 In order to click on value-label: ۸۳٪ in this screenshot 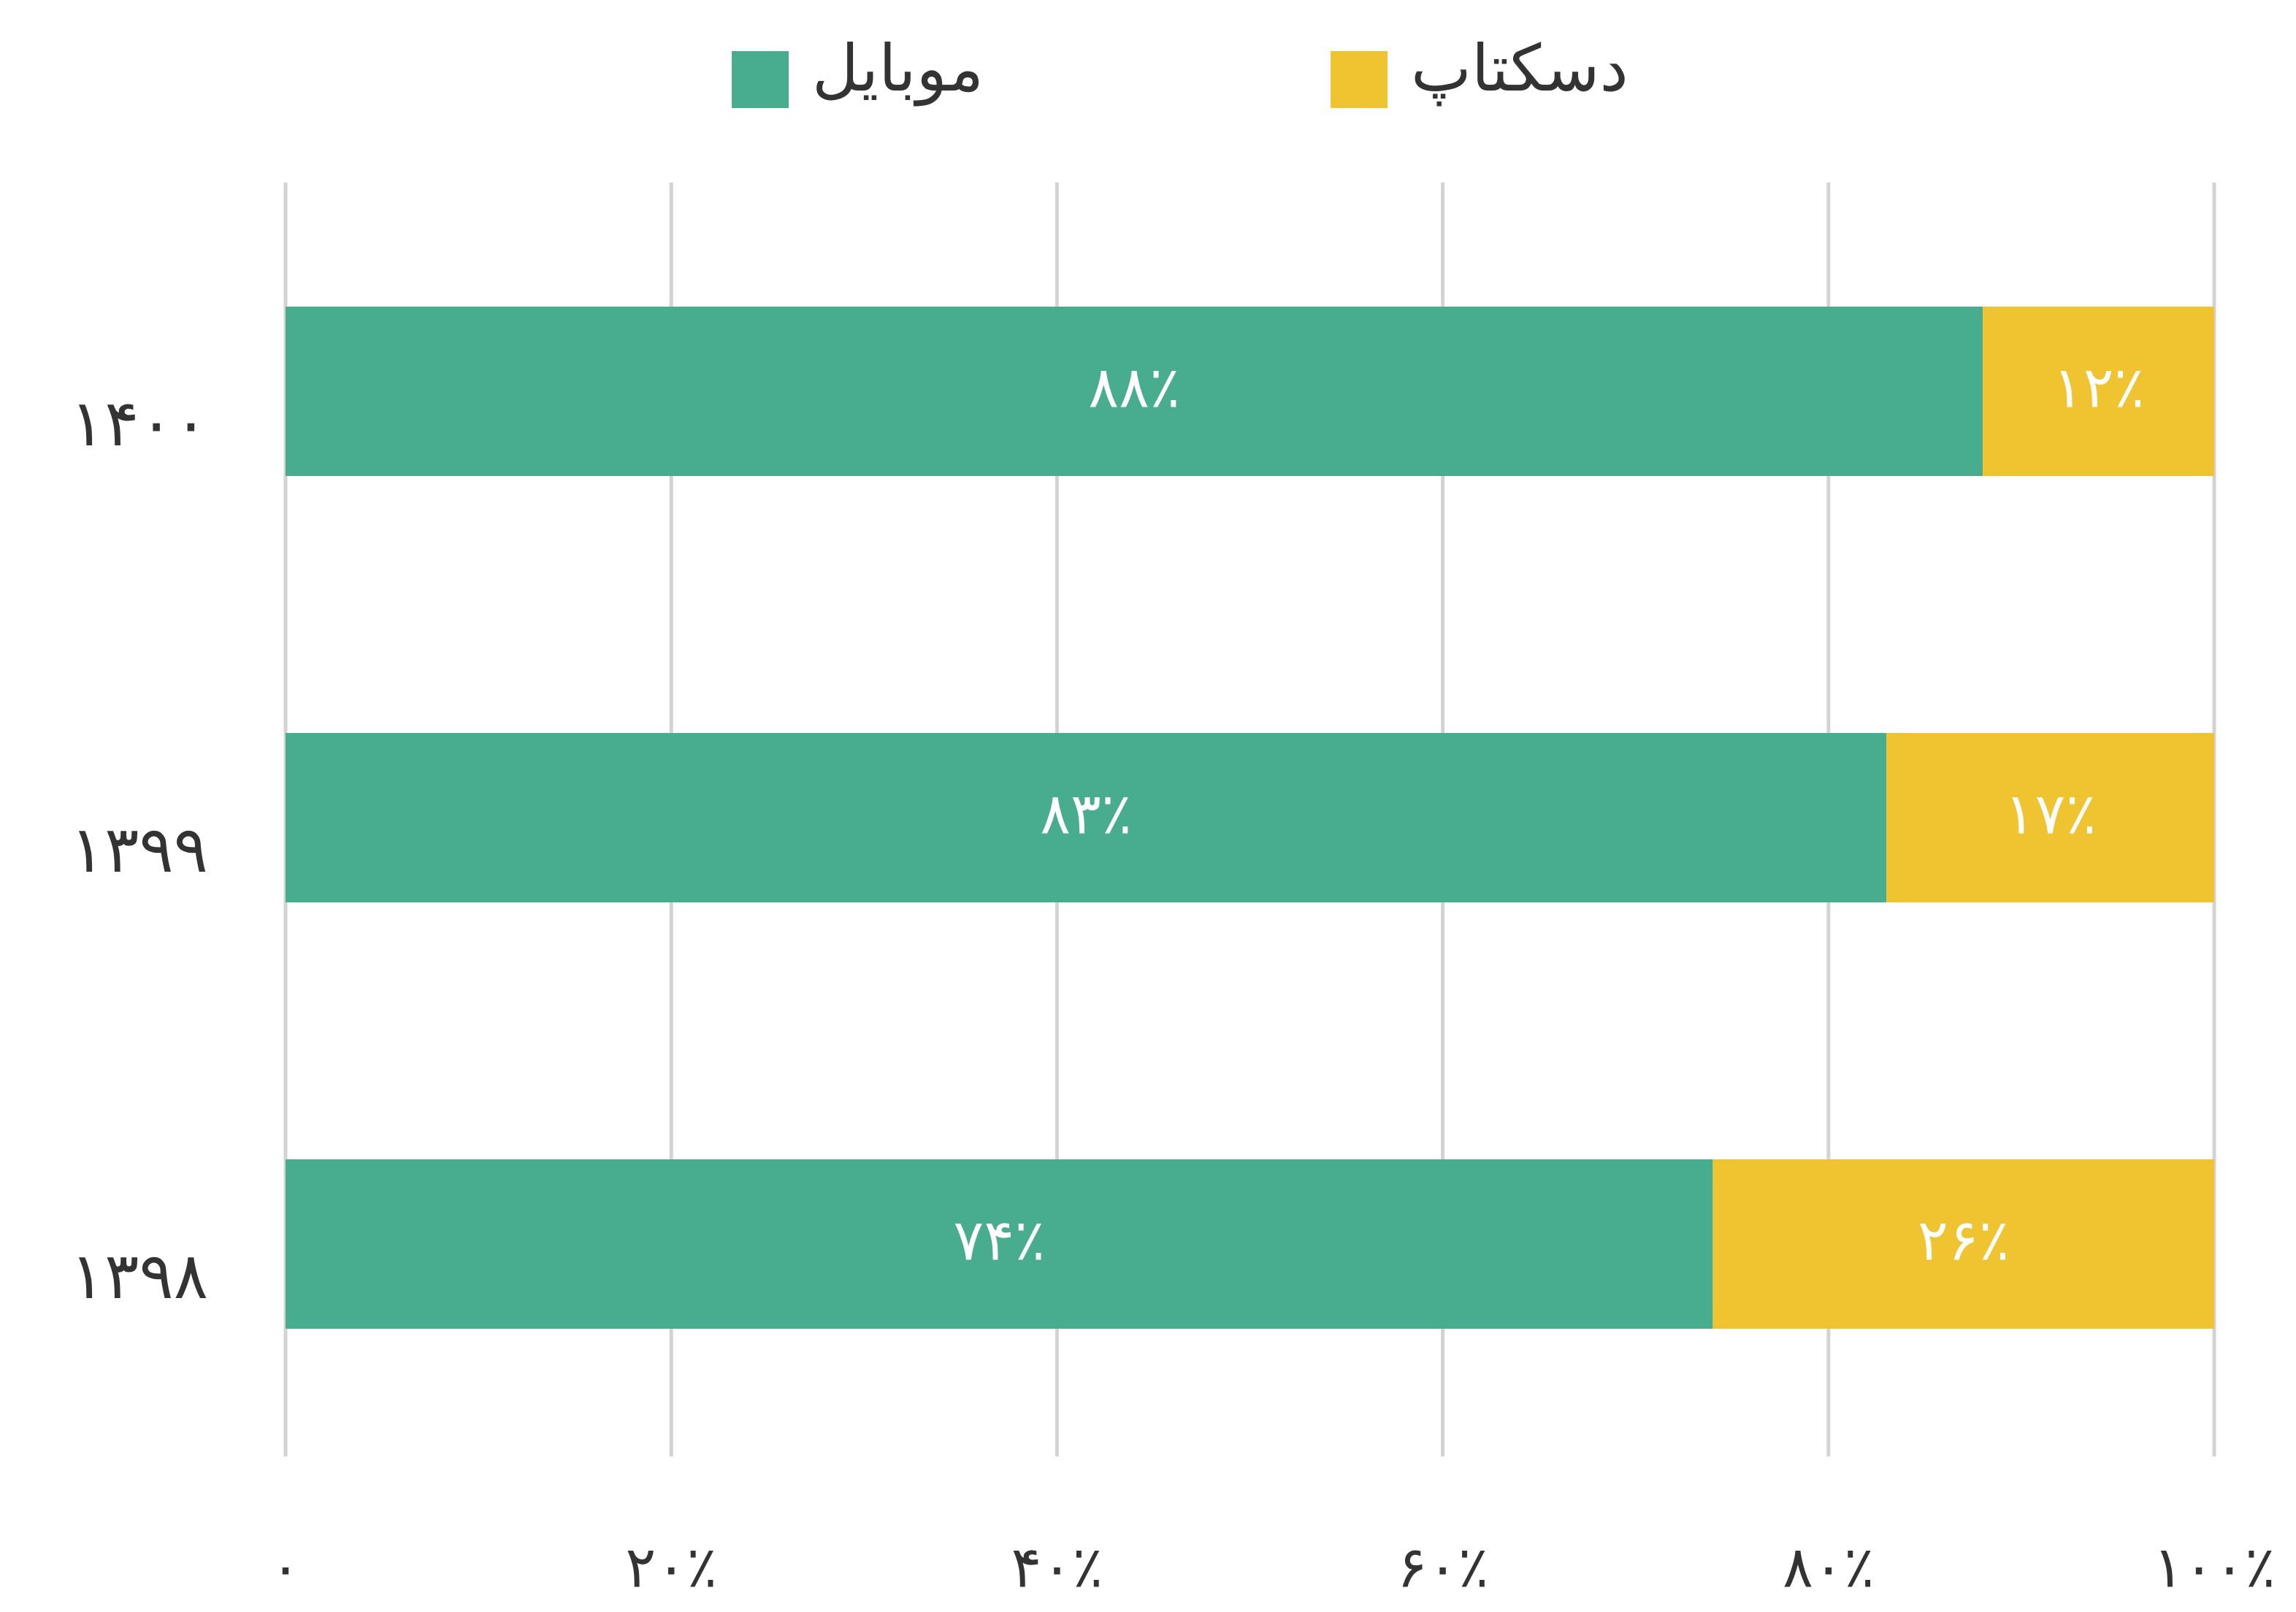, I will do `click(1086, 814)`.